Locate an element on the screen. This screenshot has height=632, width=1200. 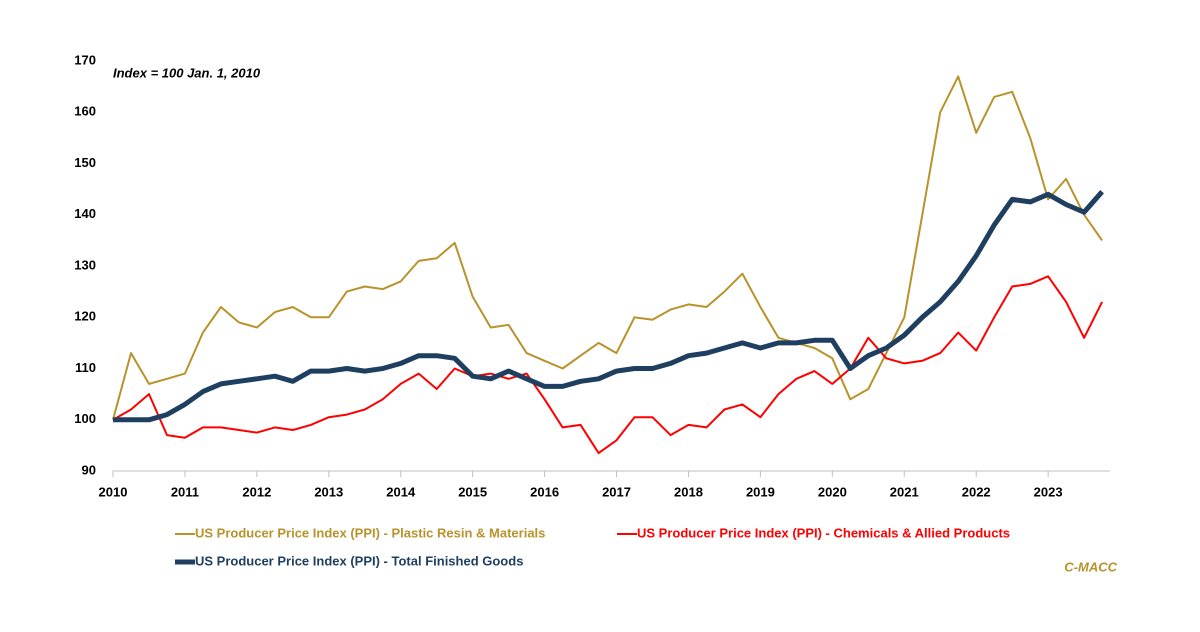
x-tick-label: 2022 is located at coordinates (976, 491).